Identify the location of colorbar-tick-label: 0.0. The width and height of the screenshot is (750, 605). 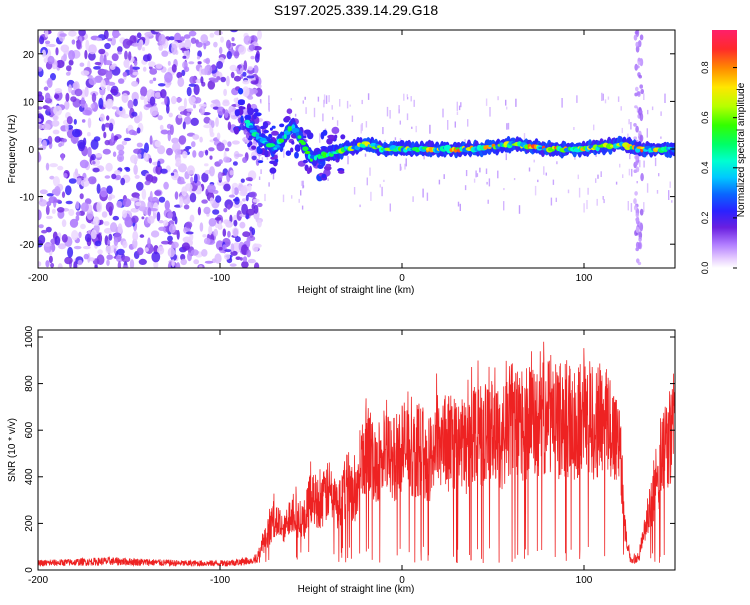
(705, 268).